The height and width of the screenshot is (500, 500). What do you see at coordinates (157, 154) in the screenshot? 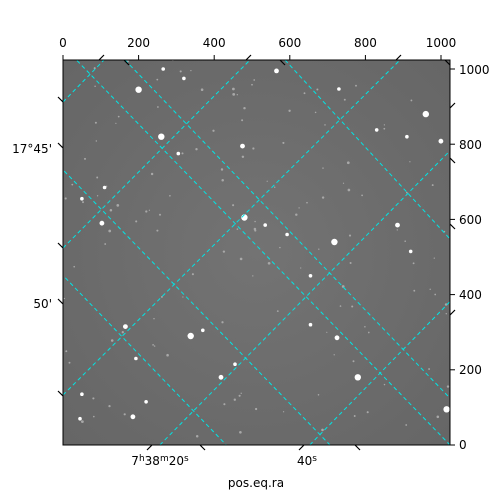
I see `grid-line-dec` at bounding box center [157, 154].